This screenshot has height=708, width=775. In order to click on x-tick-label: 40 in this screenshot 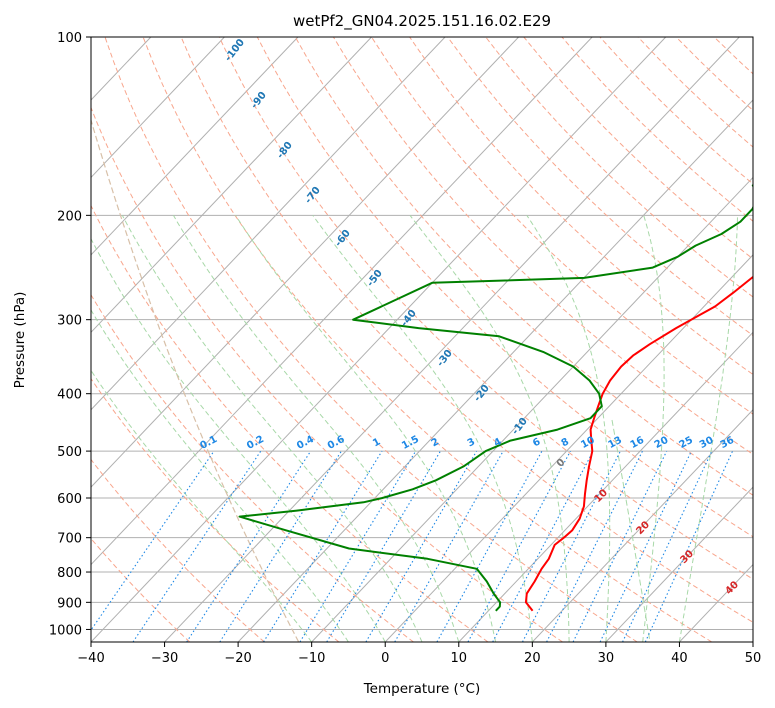, I will do `click(679, 658)`.